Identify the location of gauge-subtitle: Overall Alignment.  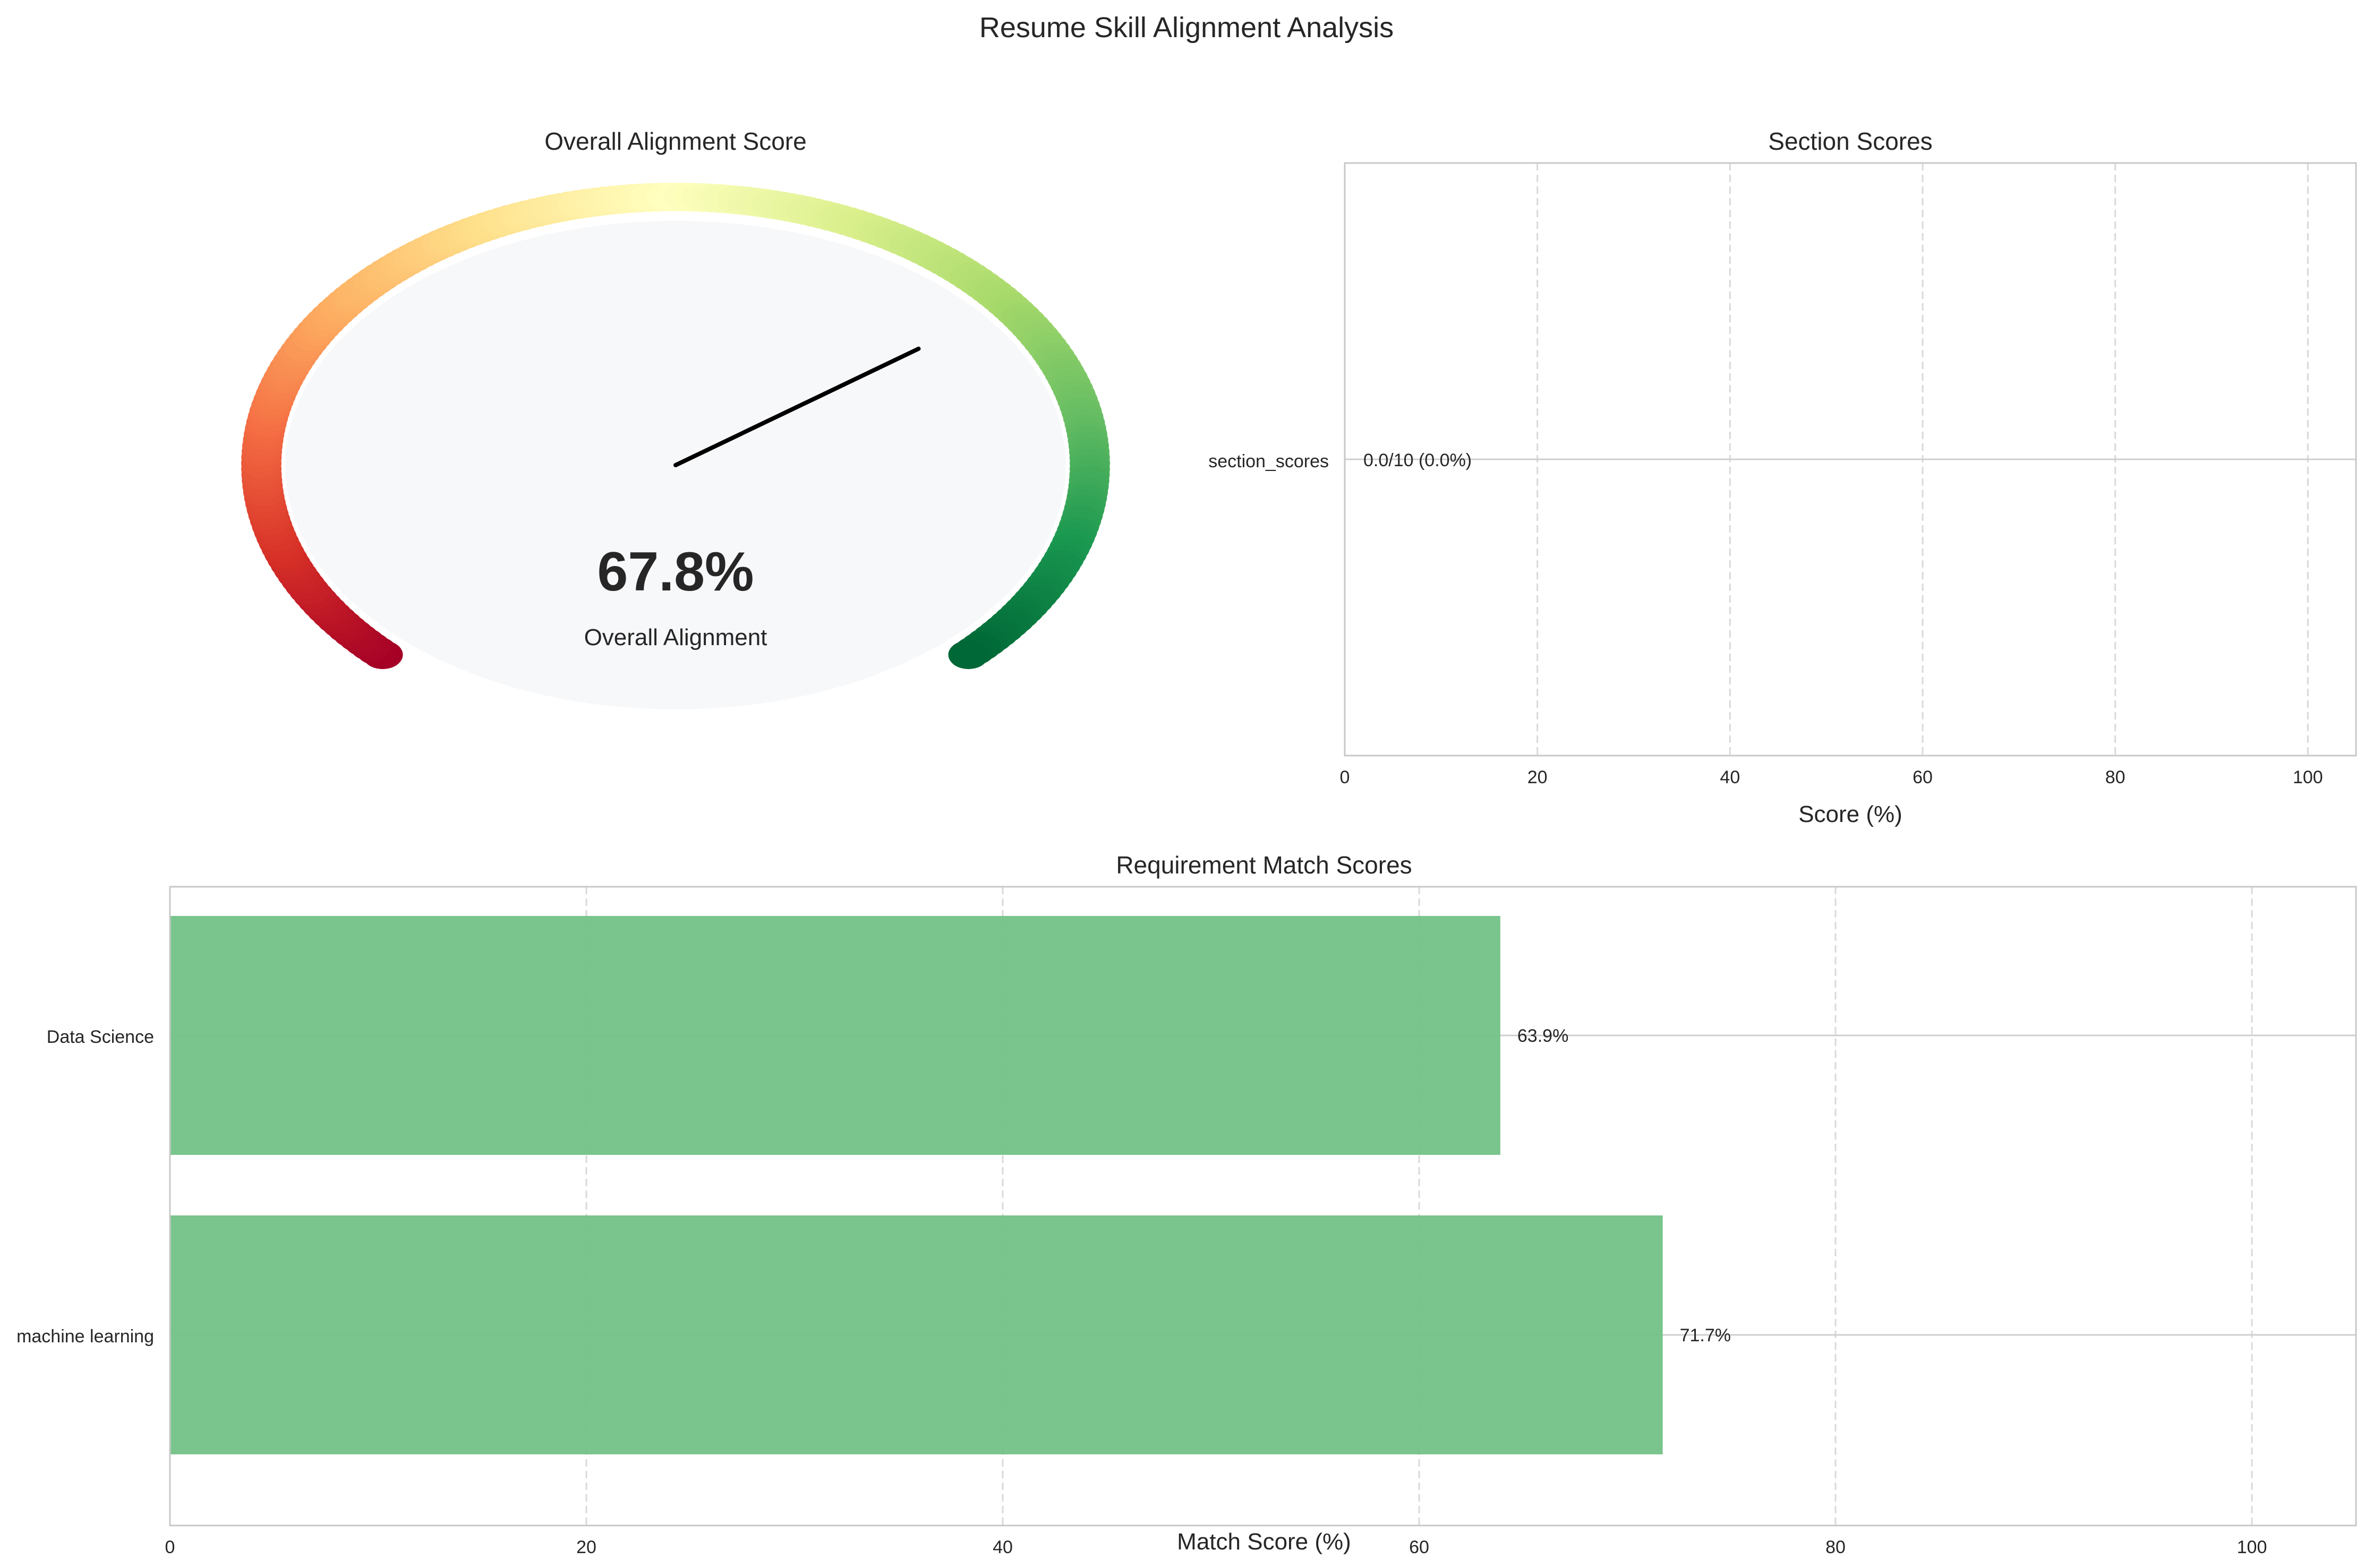
(675, 637).